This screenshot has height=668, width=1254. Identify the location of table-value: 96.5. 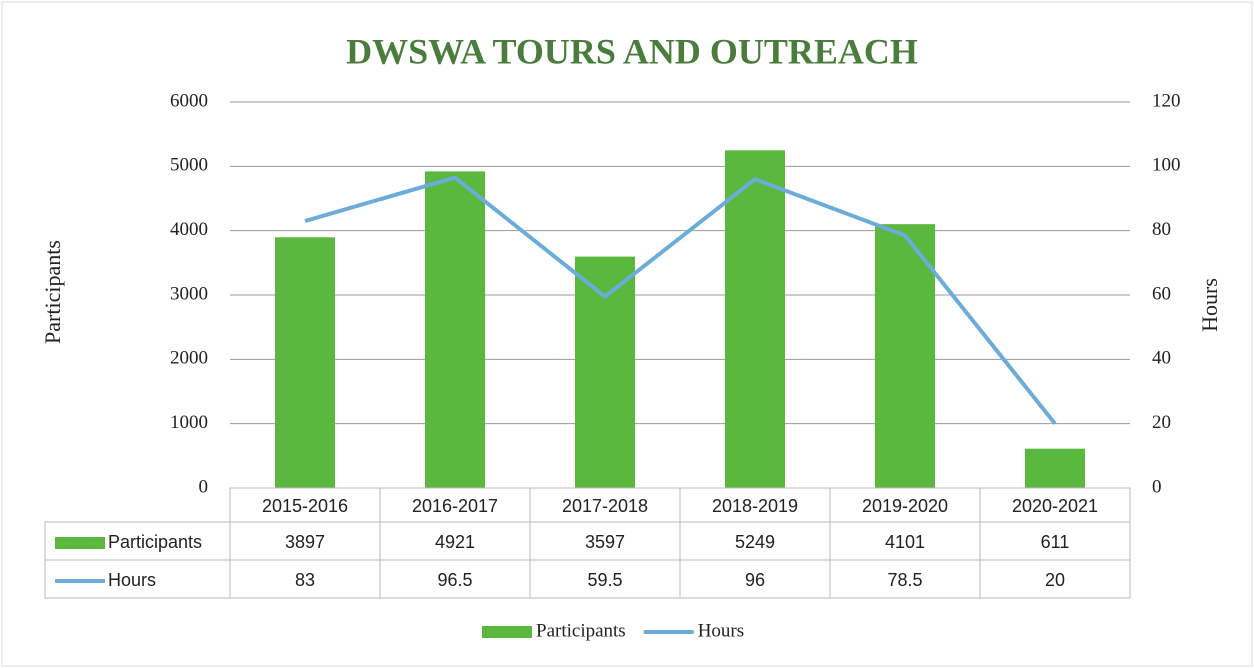
(454, 580).